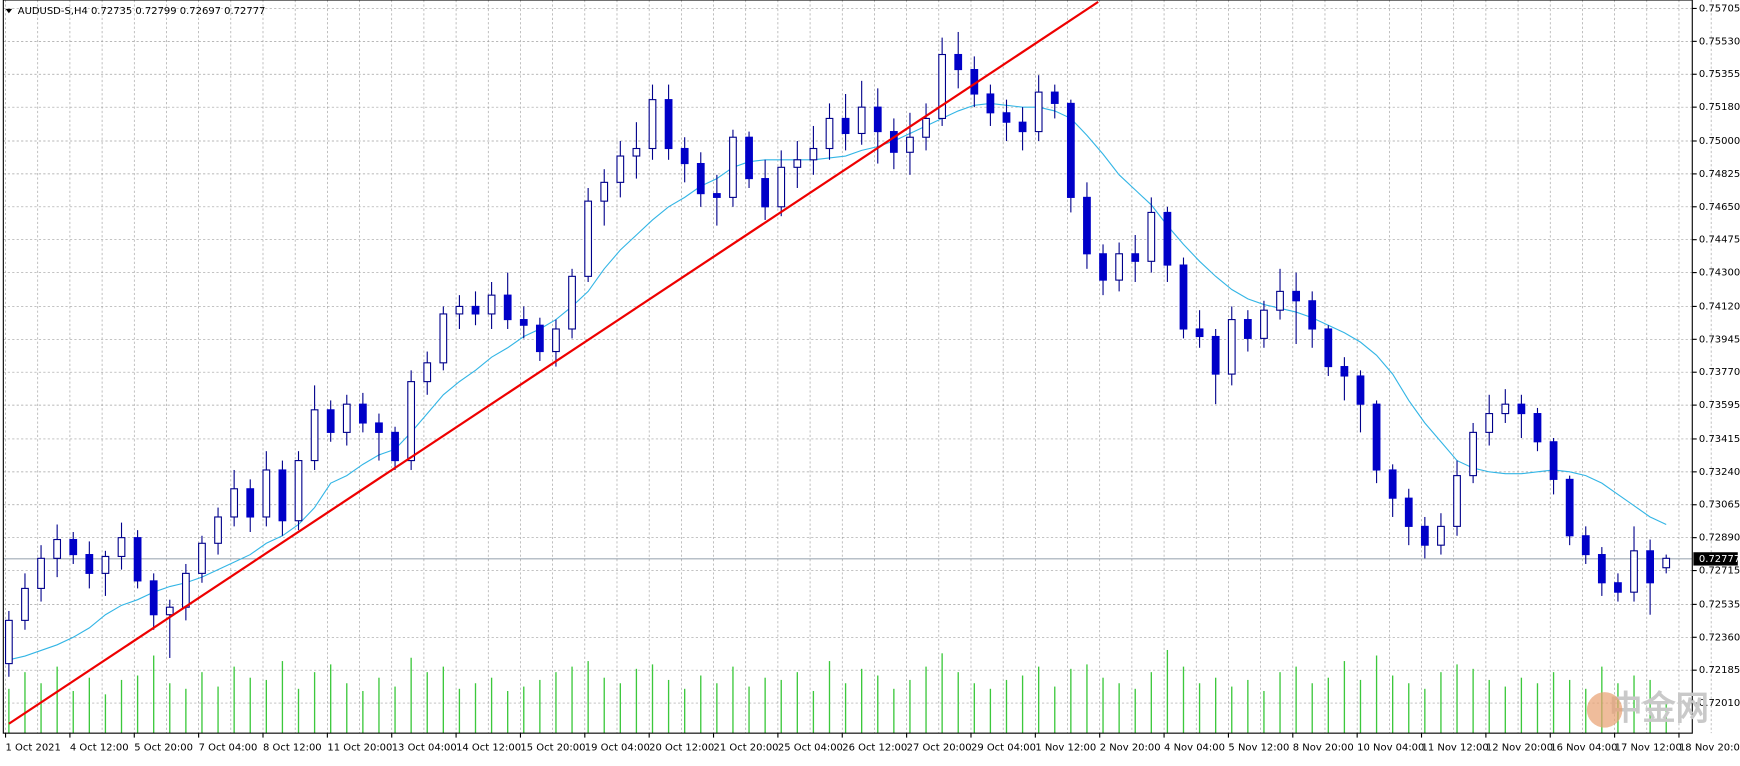 The height and width of the screenshot is (766, 1740). What do you see at coordinates (228, 748) in the screenshot?
I see `x-tick-label: 7 Oct 04:00` at bounding box center [228, 748].